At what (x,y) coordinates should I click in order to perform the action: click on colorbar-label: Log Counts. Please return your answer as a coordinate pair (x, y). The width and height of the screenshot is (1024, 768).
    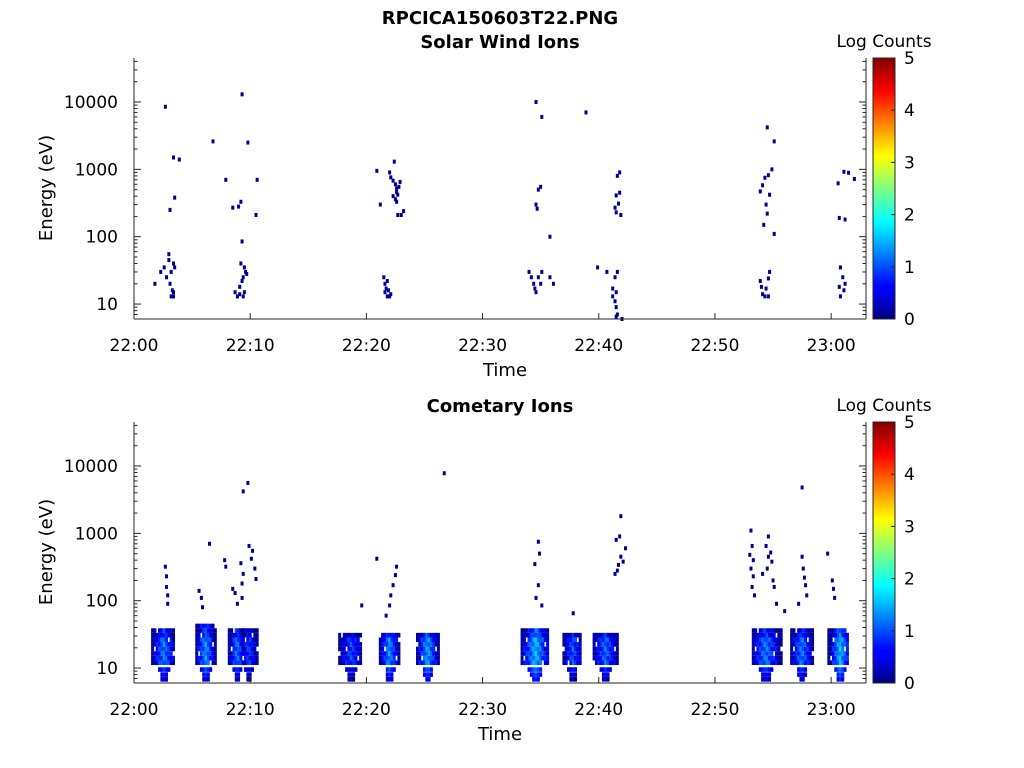
    Looking at the image, I should click on (883, 406).